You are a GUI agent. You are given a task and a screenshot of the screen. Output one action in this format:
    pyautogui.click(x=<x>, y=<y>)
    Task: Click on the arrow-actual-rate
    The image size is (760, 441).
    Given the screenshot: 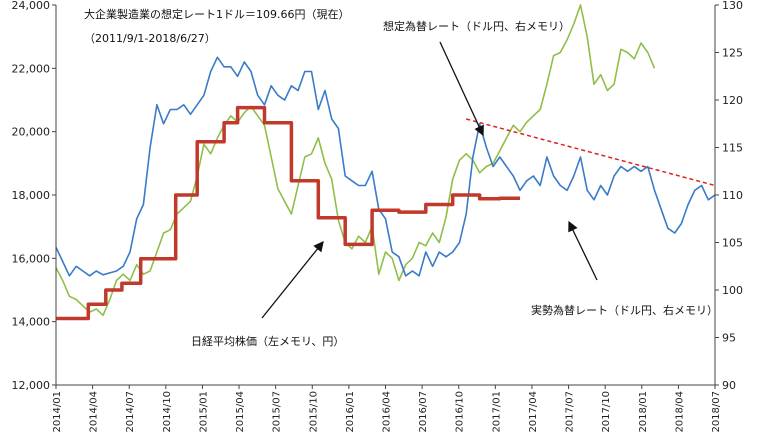 What is the action you would take?
    pyautogui.click(x=583, y=250)
    